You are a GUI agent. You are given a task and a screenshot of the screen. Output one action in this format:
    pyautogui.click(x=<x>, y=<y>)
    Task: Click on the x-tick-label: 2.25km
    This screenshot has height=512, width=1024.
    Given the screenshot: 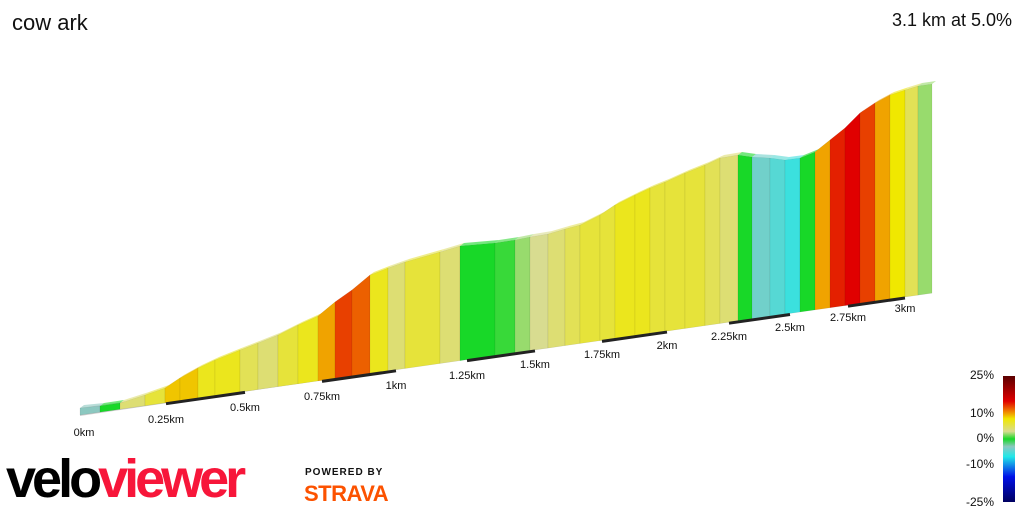 What is the action you would take?
    pyautogui.click(x=729, y=337)
    